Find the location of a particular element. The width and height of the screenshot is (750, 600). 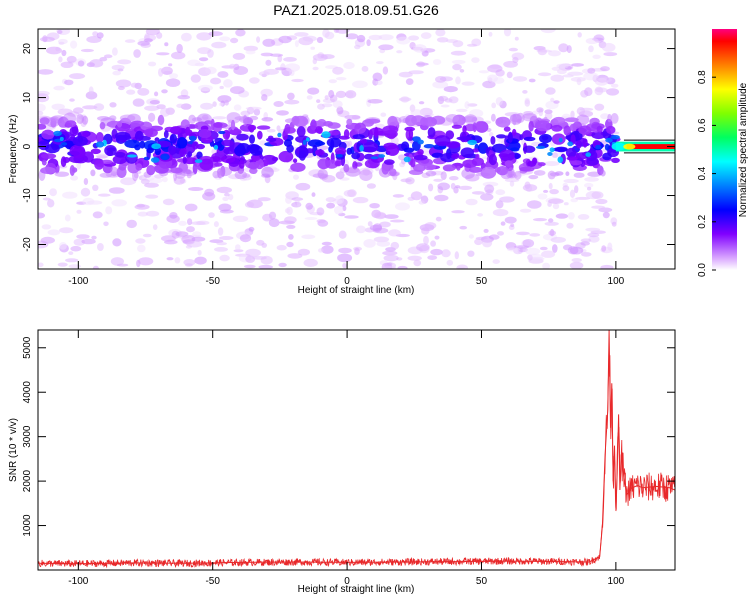

colorbar-tick-label-4: 0.8 is located at coordinates (702, 77).